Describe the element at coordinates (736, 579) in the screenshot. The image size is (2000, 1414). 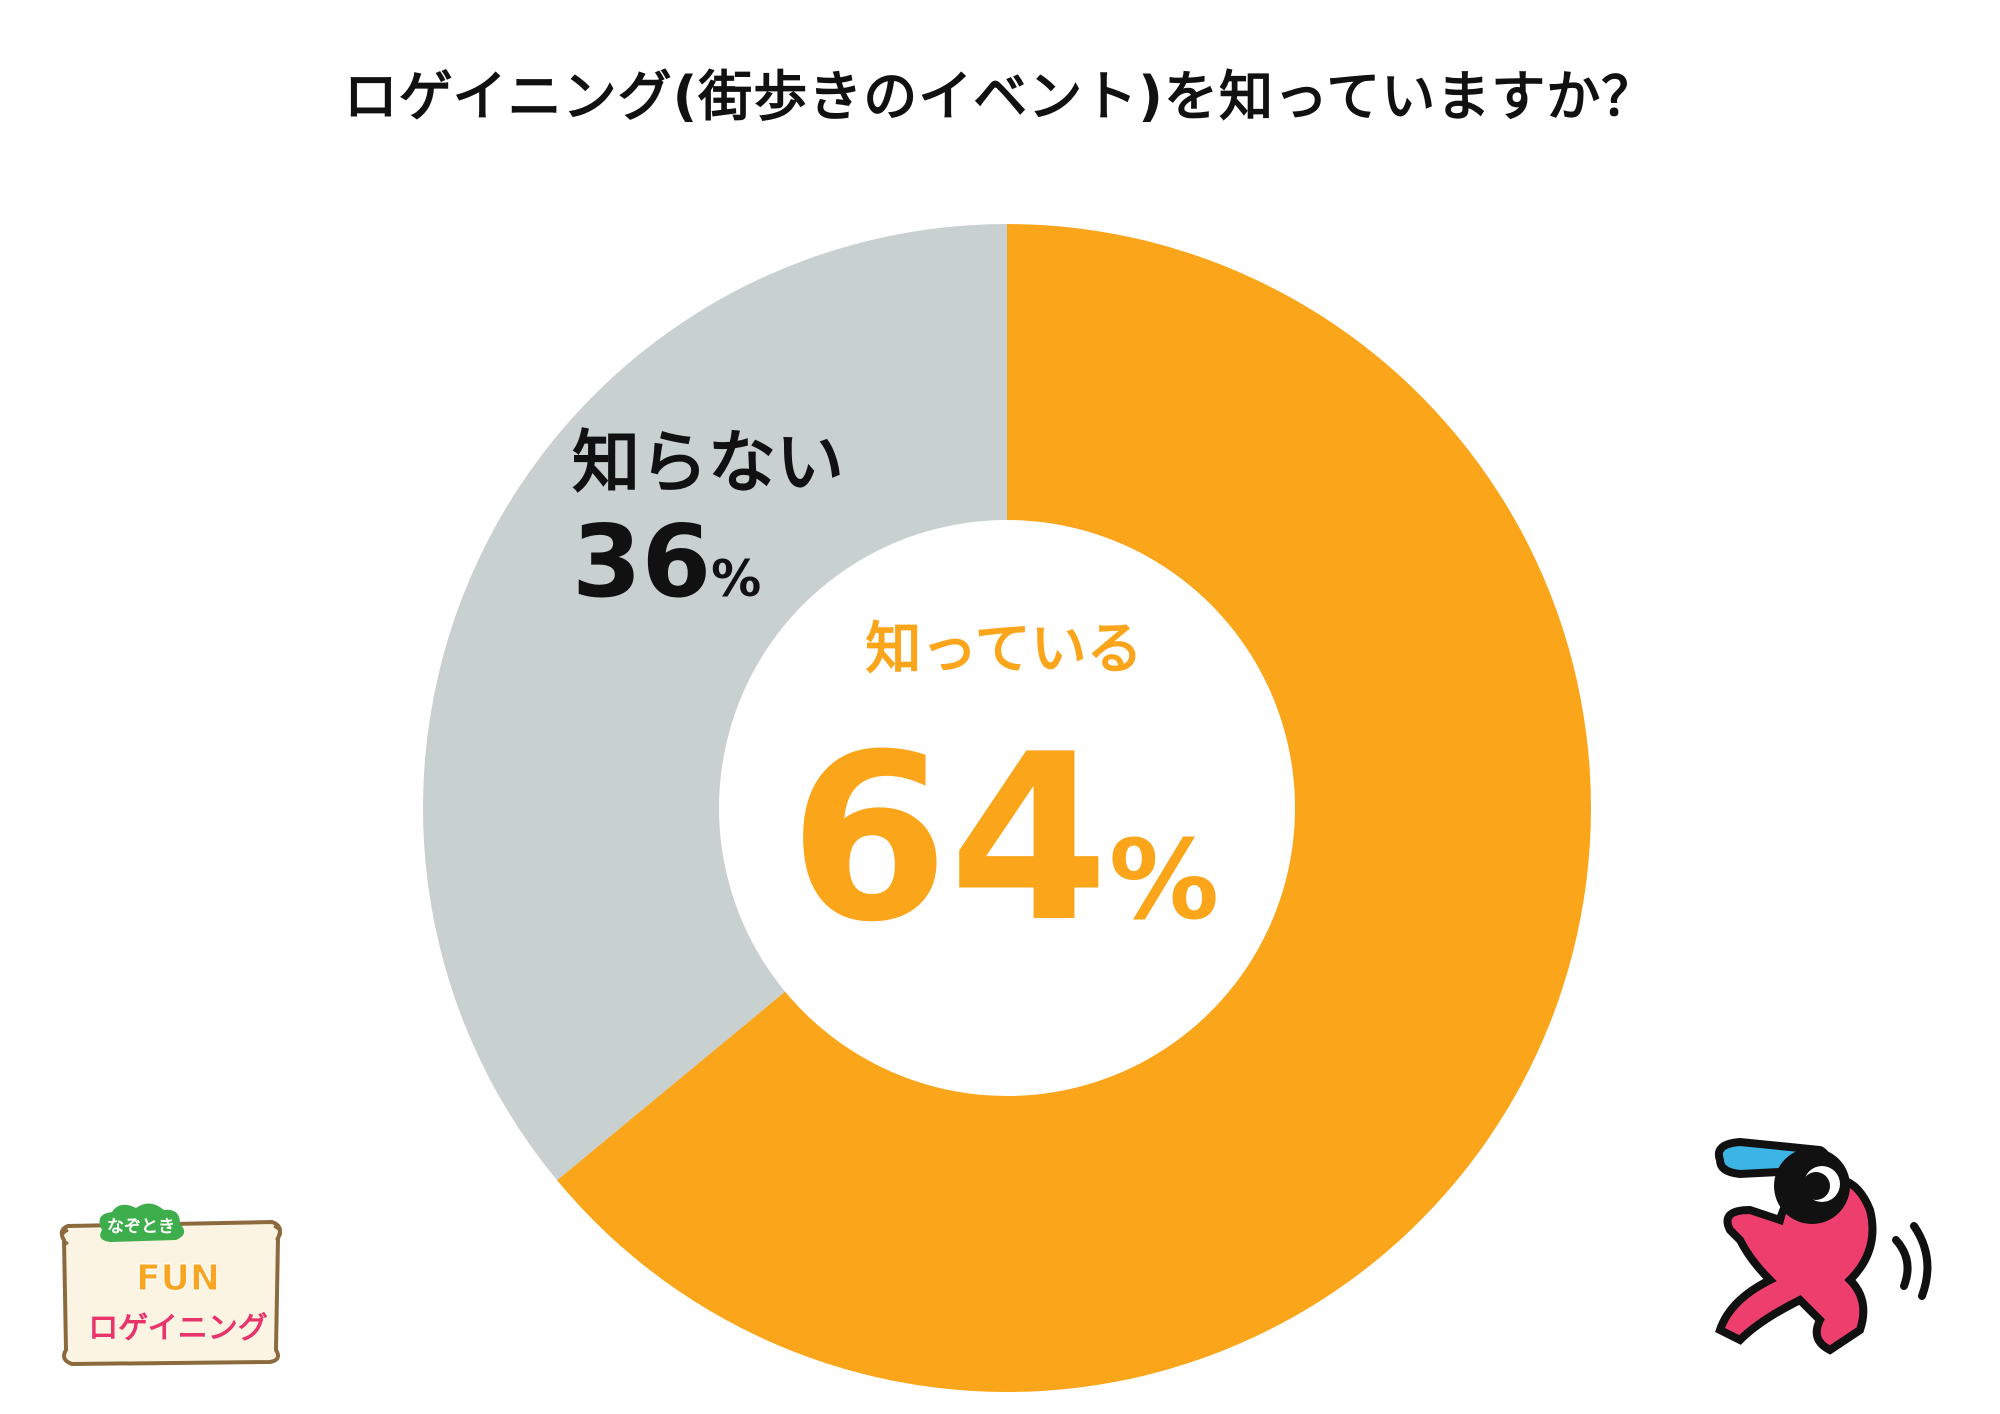
I see `slice-value-unknown-unit: %` at that location.